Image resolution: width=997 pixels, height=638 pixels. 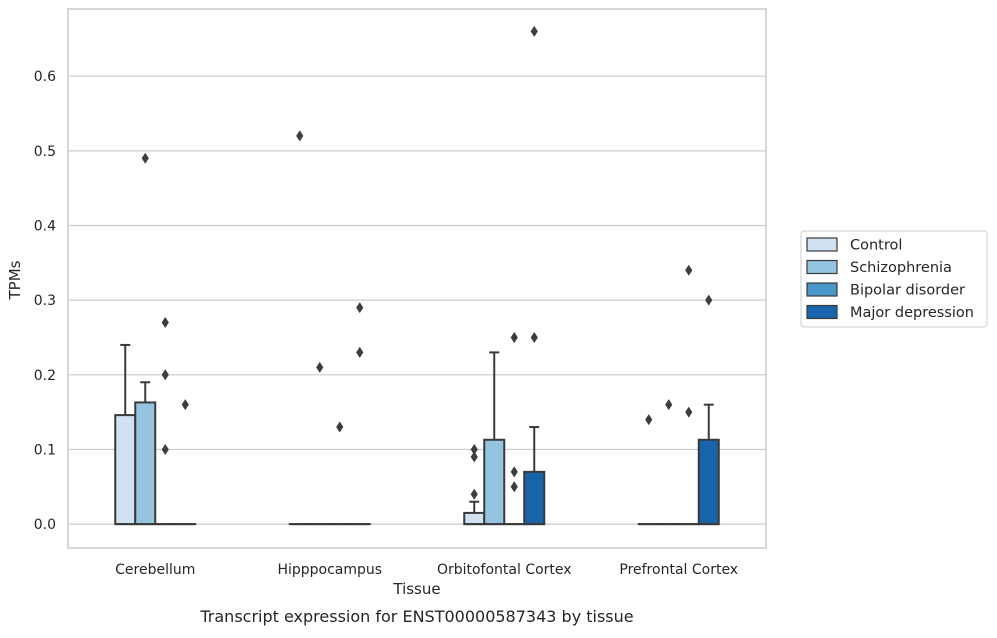 I want to click on legend-label: Bipolar disorder, so click(x=907, y=291).